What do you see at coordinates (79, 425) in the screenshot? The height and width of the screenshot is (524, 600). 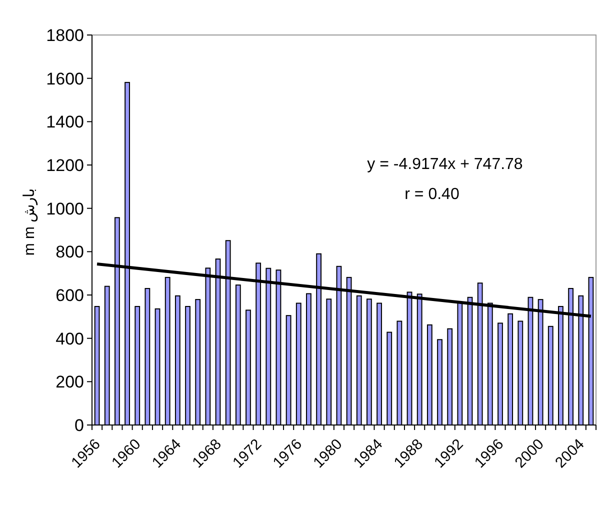 I see `y-tick-label: 0` at bounding box center [79, 425].